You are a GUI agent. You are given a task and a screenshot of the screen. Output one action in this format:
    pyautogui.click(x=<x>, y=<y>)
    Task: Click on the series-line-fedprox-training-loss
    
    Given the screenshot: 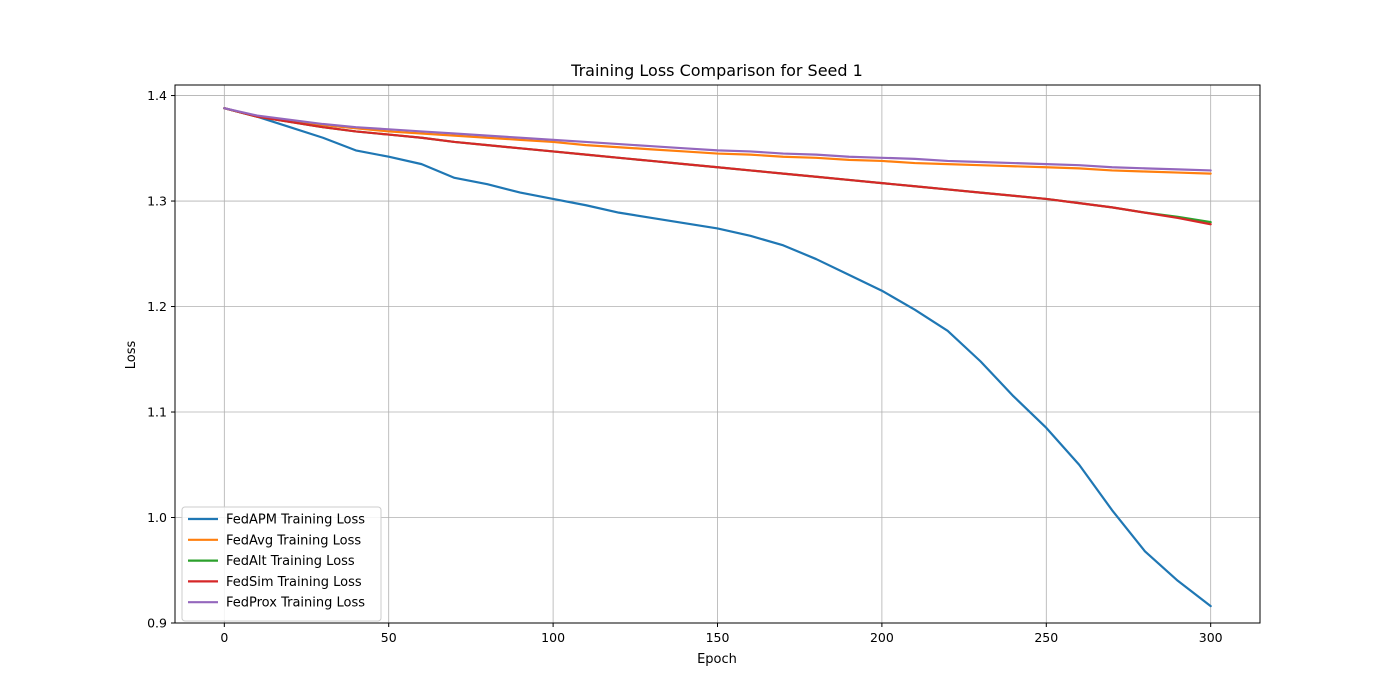 What is the action you would take?
    pyautogui.click(x=717, y=139)
    